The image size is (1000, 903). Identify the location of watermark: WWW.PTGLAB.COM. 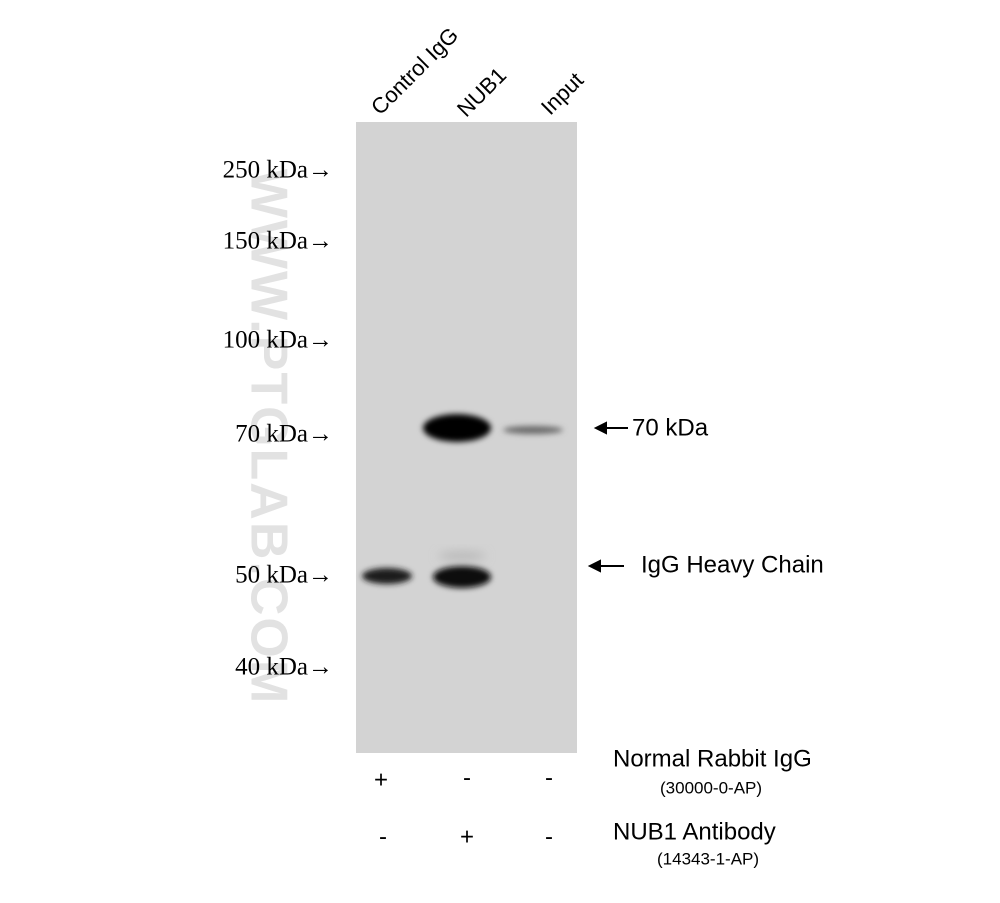
(268, 437).